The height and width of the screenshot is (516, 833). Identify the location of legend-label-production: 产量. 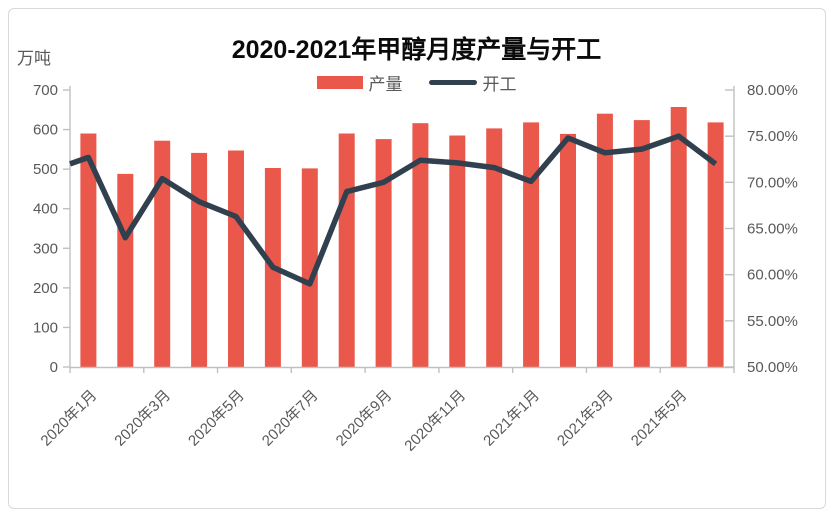
(385, 84).